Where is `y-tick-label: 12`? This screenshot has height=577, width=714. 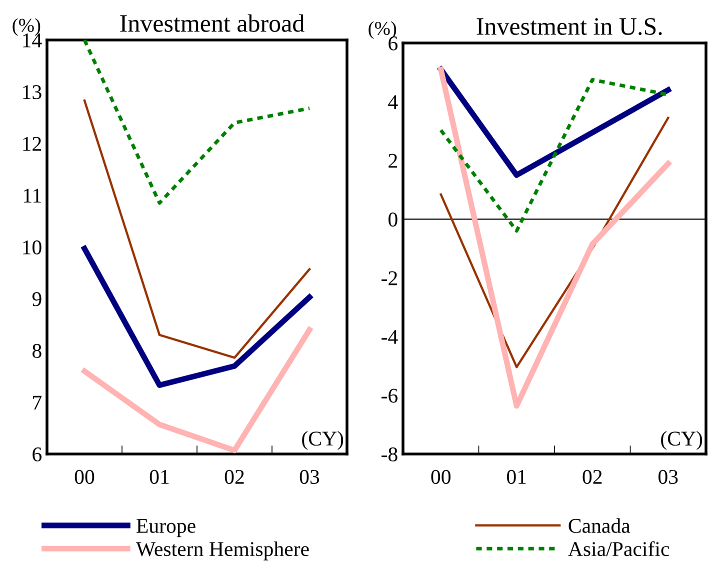
y-tick-label: 12 is located at coordinates (32, 143).